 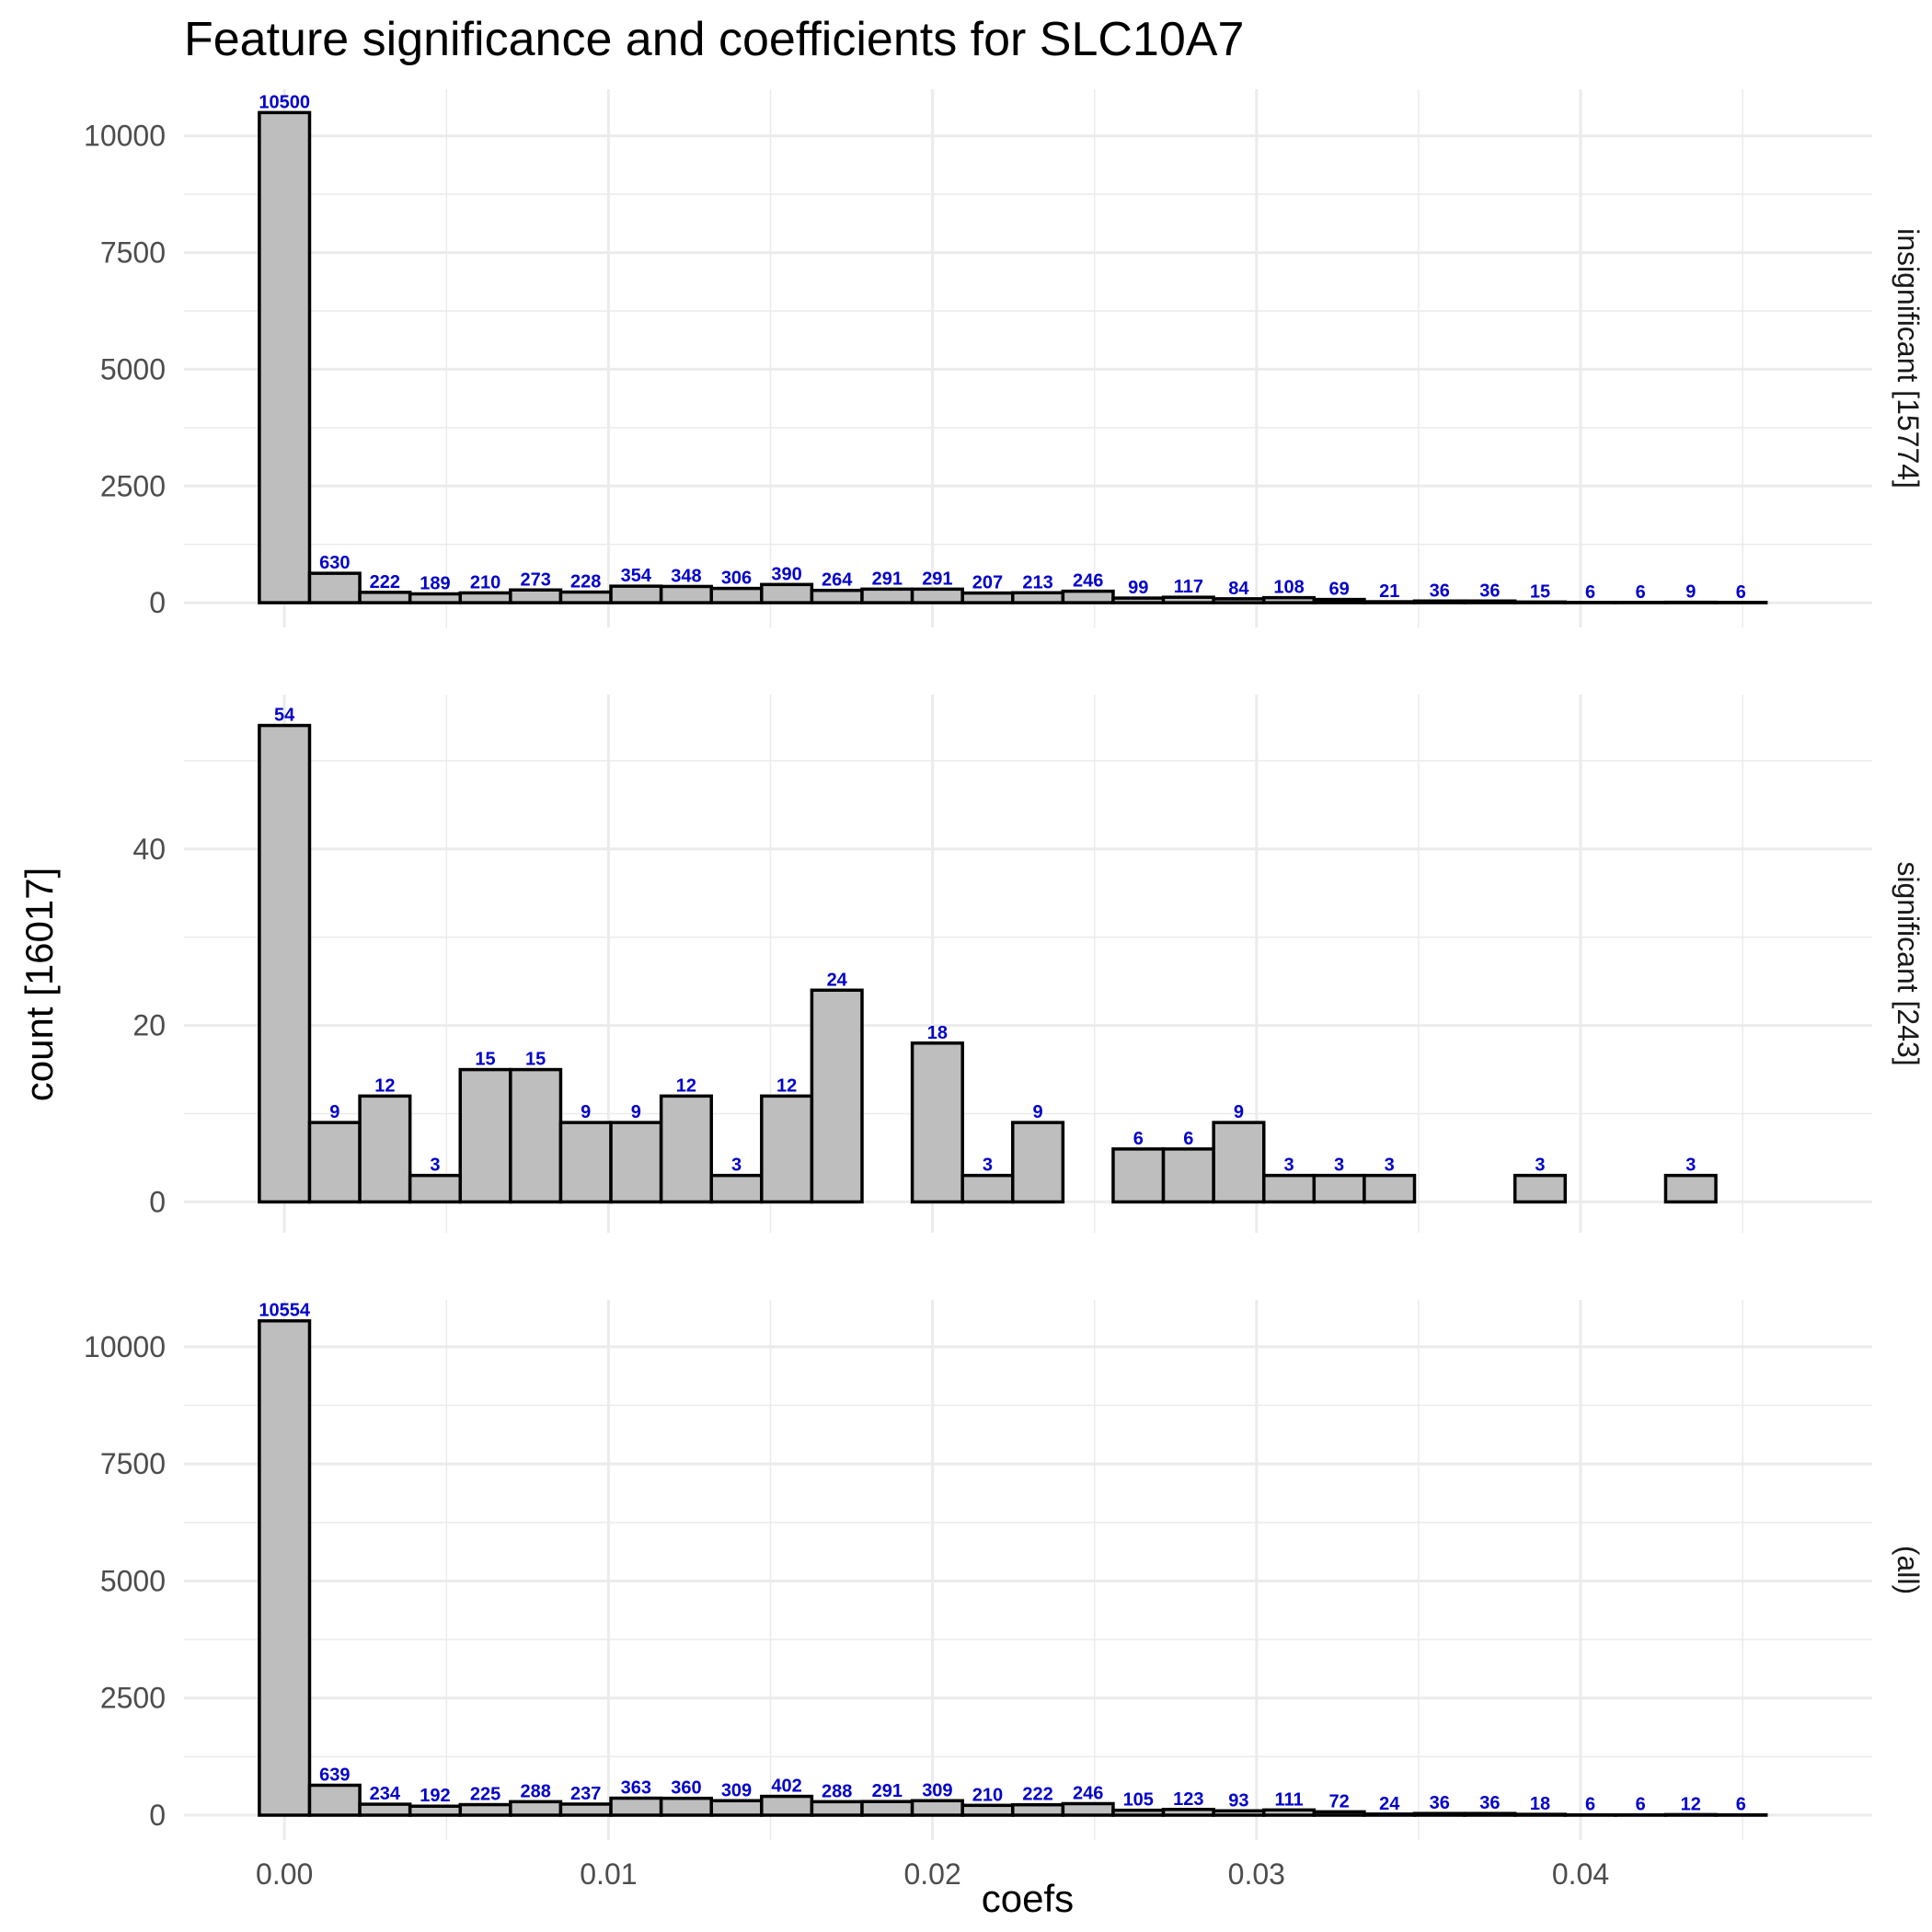 What do you see at coordinates (736, 579) in the screenshot?
I see `bar-count-label: 306` at bounding box center [736, 579].